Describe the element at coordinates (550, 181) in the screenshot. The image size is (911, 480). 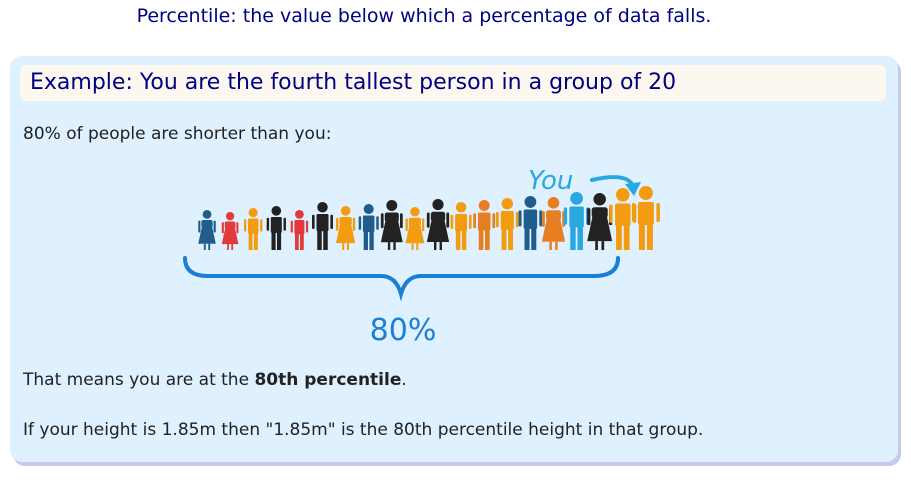
I see `you-label: You` at that location.